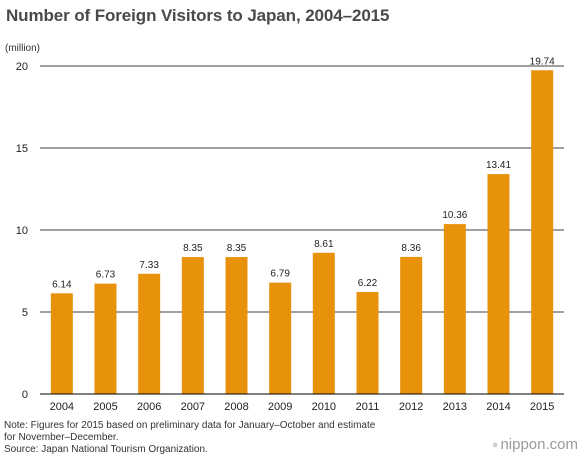 The image size is (584, 460). Describe the element at coordinates (411, 405) in the screenshot. I see `x-tick-label: 2012` at that location.